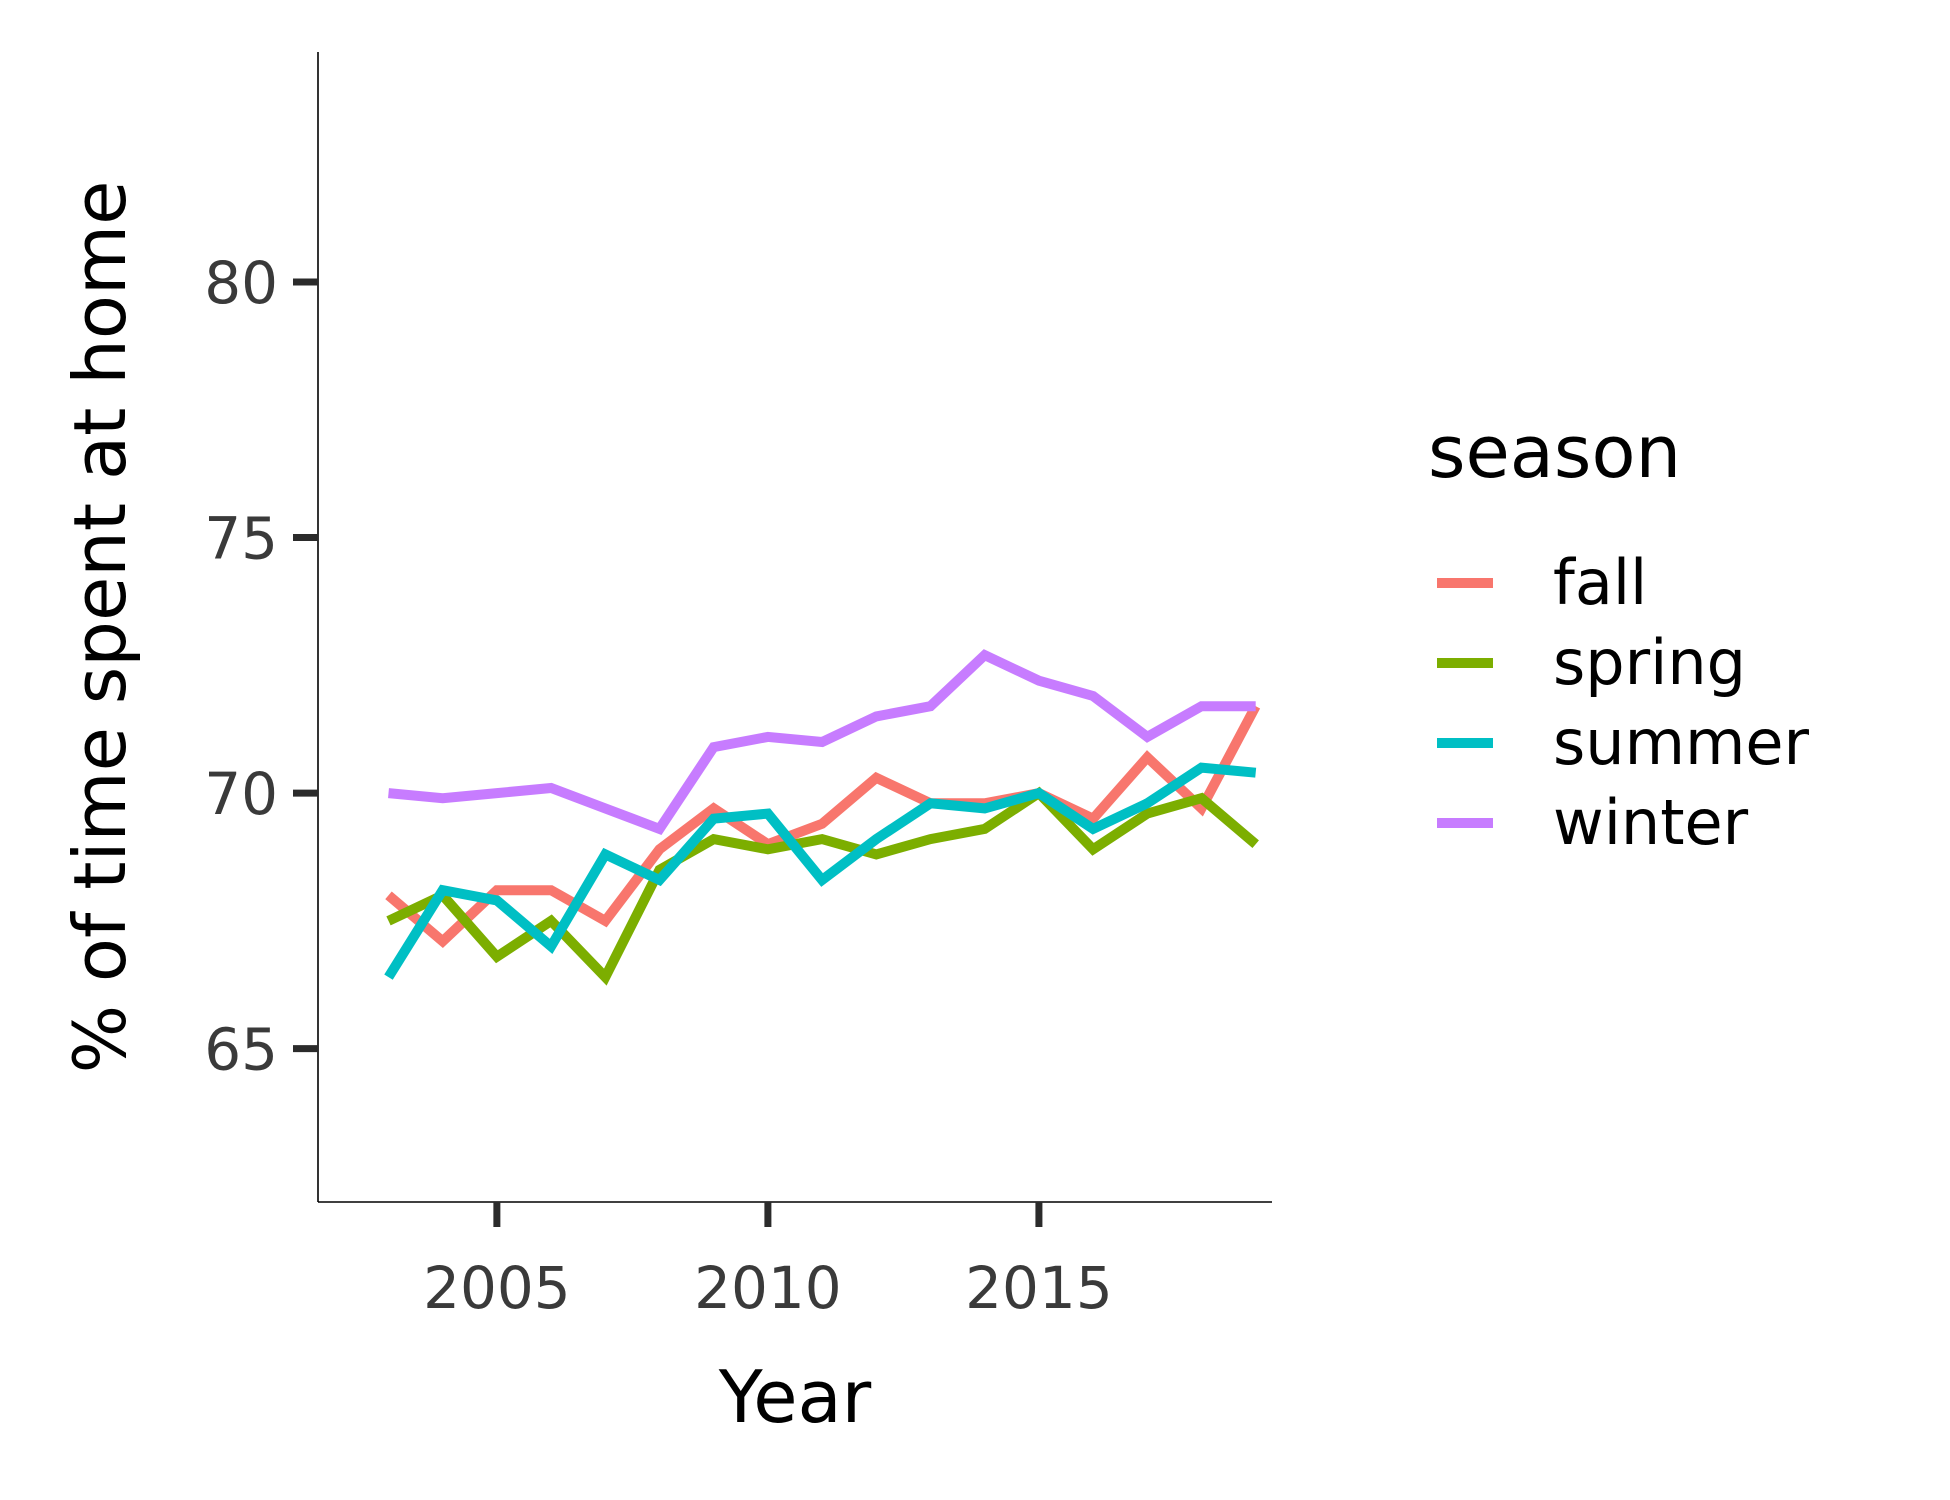 The width and height of the screenshot is (1950, 1500). I want to click on x-tick-label-2005: 2005, so click(497, 1288).